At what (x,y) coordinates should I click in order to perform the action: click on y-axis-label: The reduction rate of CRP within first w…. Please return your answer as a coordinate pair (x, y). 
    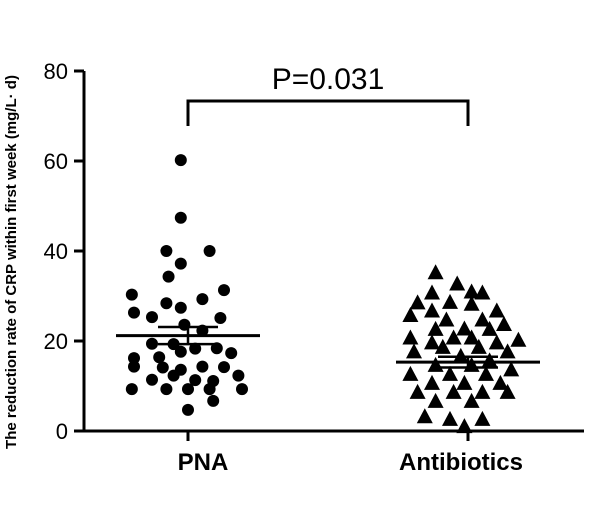
    Looking at the image, I should click on (11, 262).